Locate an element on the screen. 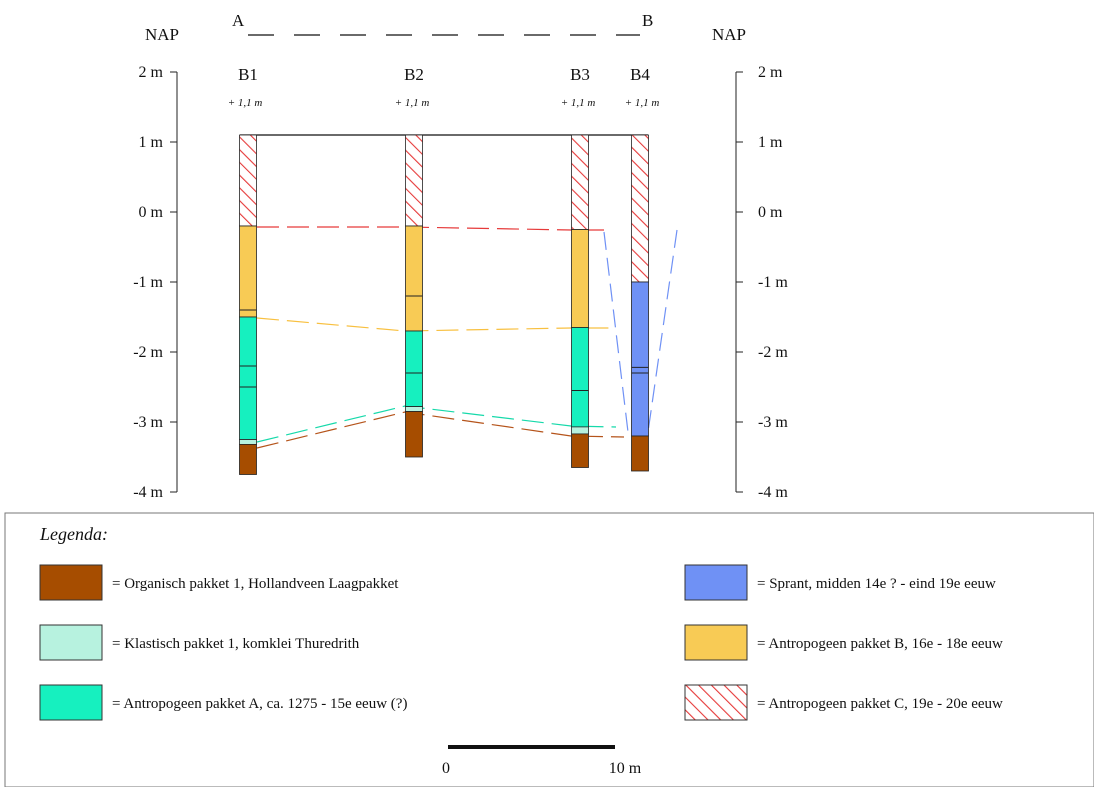  legend-label: = Sprant, midden 14e ? - eind 19e eeuw is located at coordinates (876, 584).